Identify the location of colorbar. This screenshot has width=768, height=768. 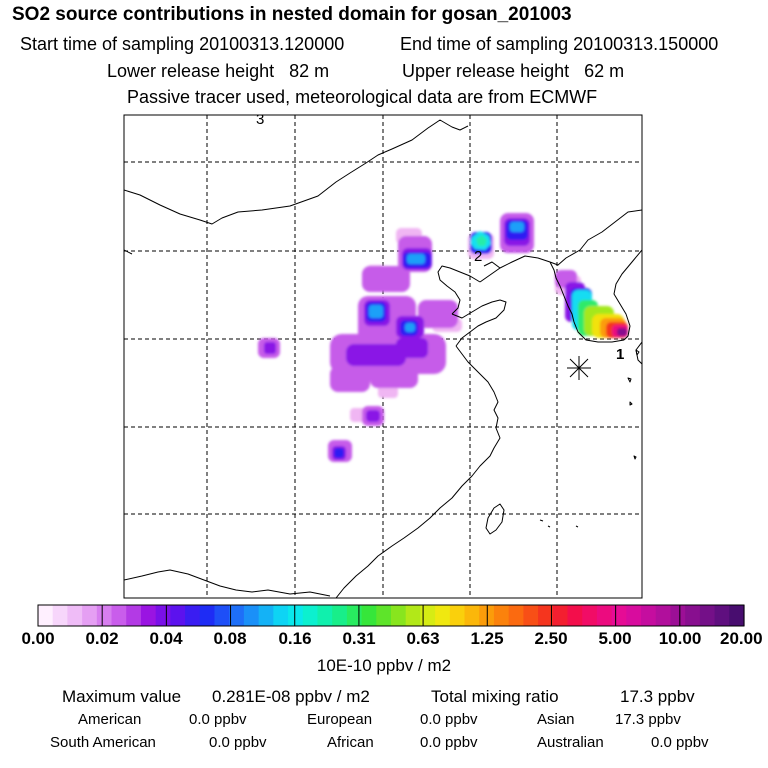
(391, 615).